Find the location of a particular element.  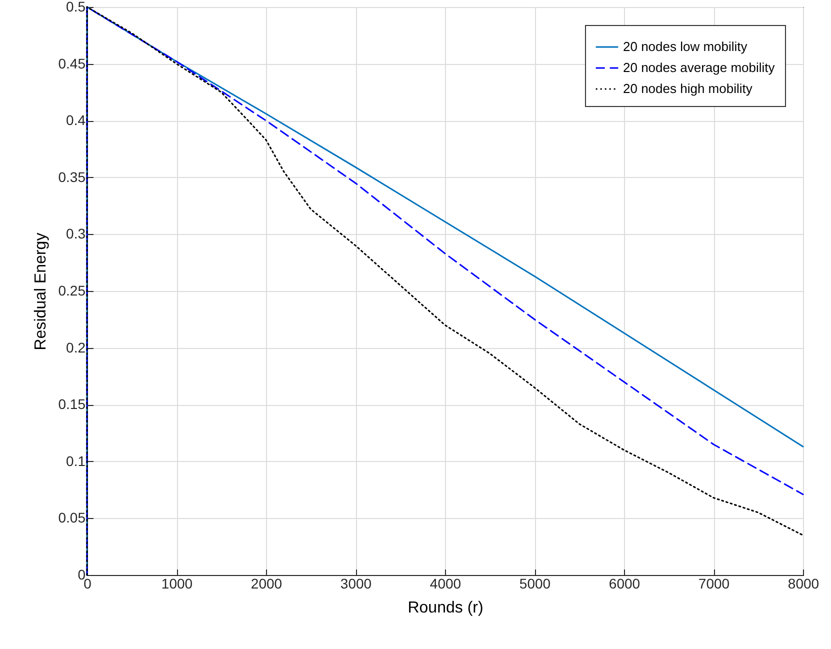

x-tick-label: 4000 is located at coordinates (446, 584).